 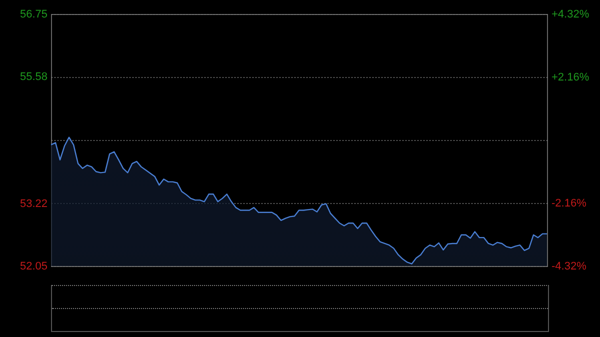 What do you see at coordinates (34, 77) in the screenshot?
I see `y-tick-label: 55.58` at bounding box center [34, 77].